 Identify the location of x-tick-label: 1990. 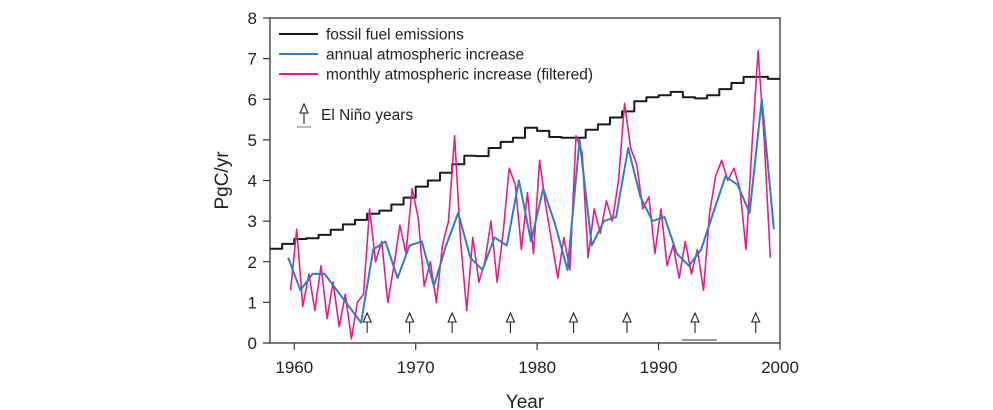
(659, 367).